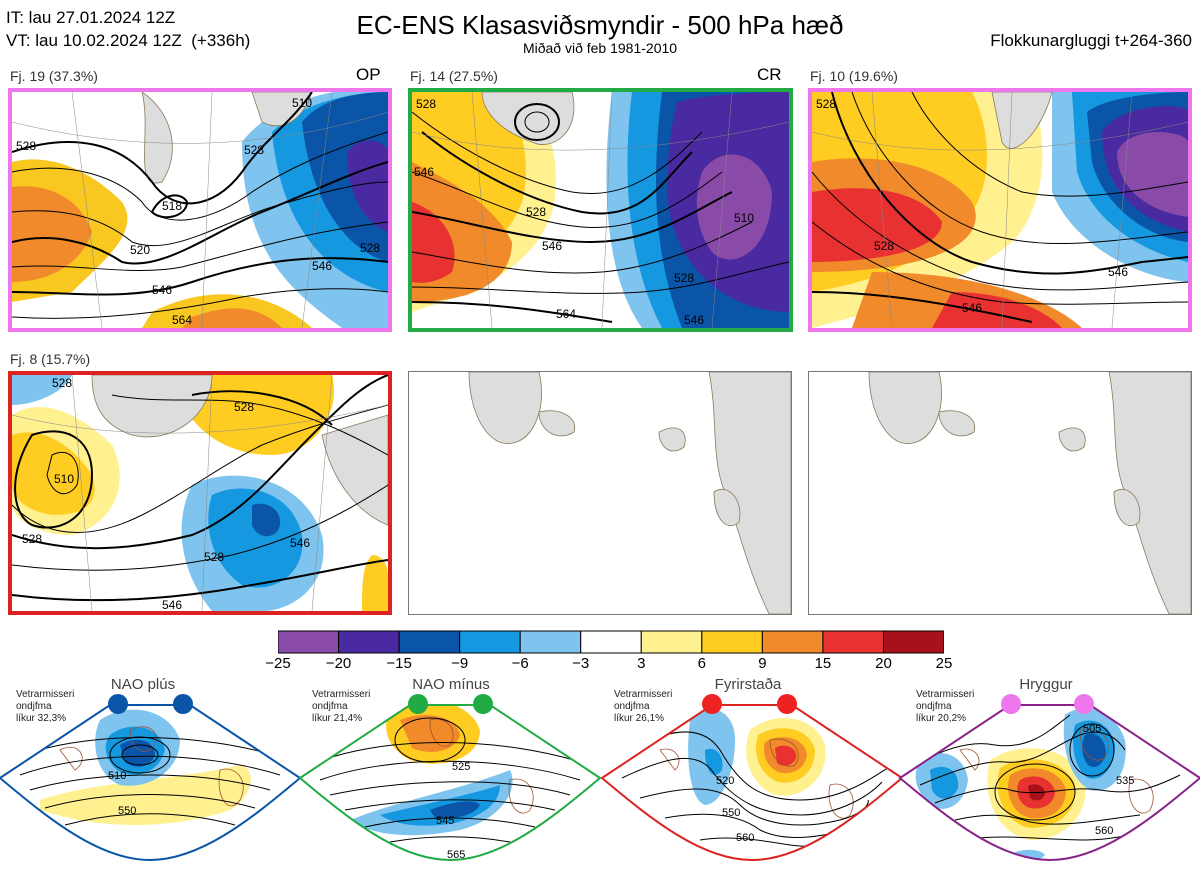  I want to click on contour-label: 525, so click(461, 767).